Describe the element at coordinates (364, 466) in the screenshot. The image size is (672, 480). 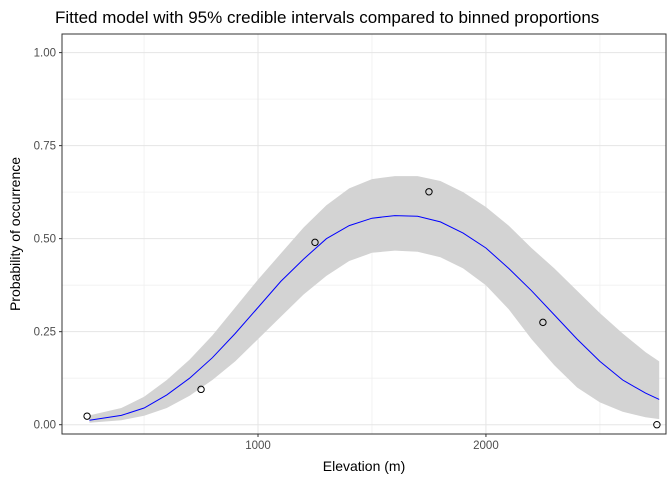
I see `x-axis-title: Elevation (m)` at that location.